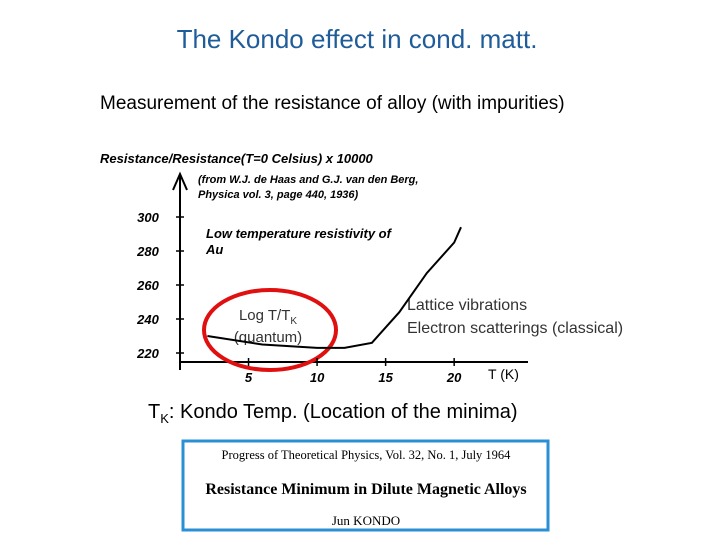 The image size is (720, 540). I want to click on quantum-main: Log T/T, so click(264, 315).